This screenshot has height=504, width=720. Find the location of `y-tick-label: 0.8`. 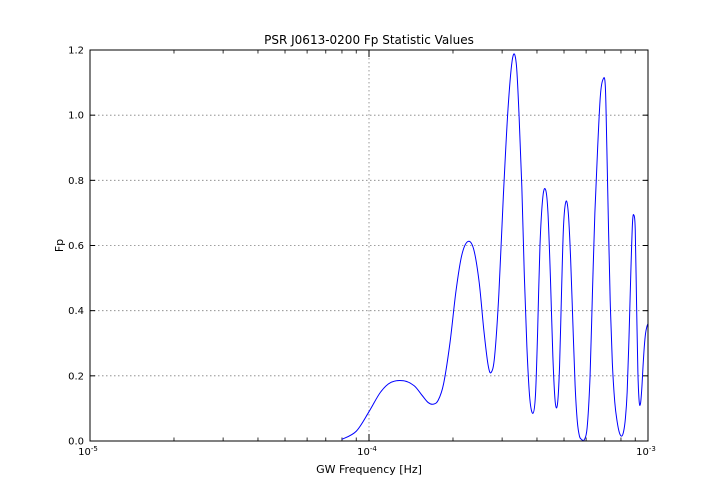

y-tick-label: 0.8 is located at coordinates (76, 181).